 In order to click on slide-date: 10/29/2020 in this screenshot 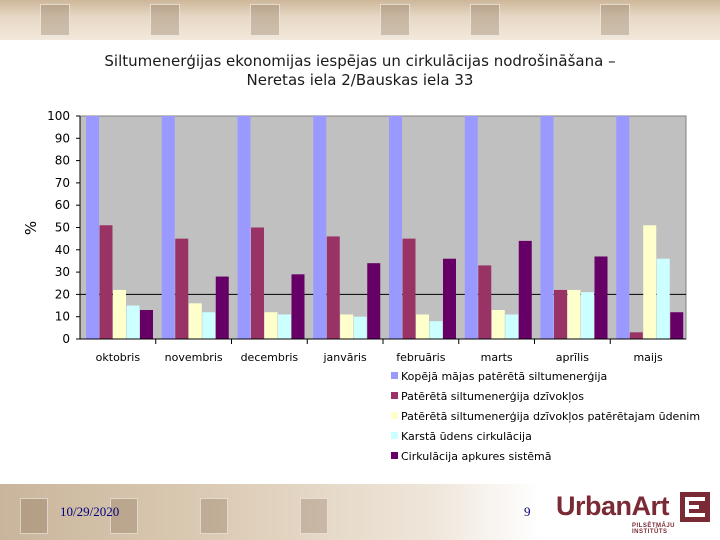, I will do `click(90, 511)`.